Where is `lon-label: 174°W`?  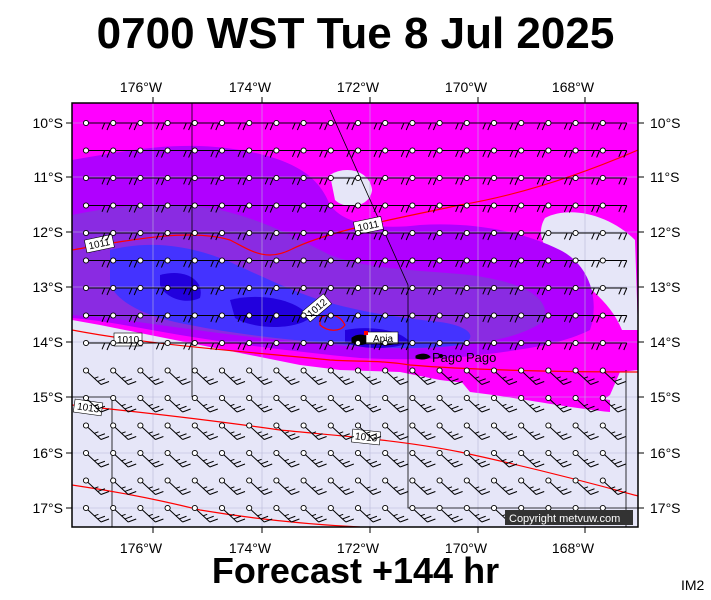 lon-label: 174°W is located at coordinates (250, 548).